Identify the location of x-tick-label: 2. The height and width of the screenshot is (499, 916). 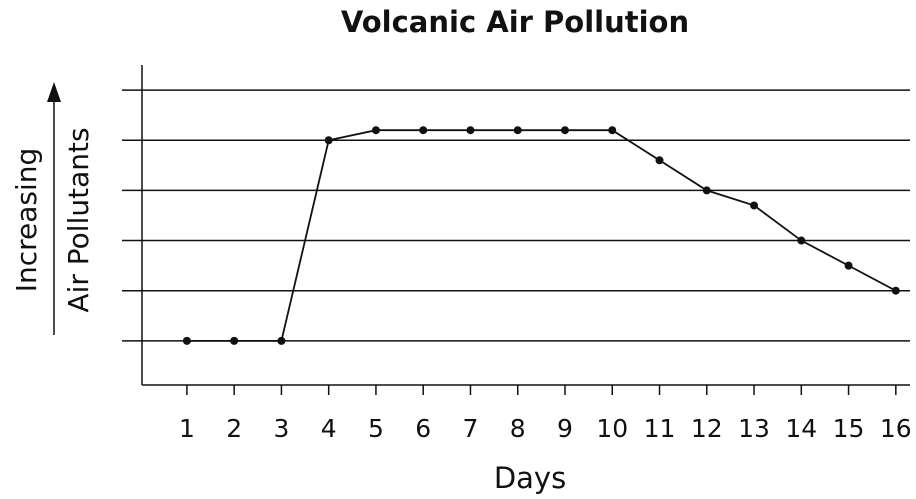
(234, 428).